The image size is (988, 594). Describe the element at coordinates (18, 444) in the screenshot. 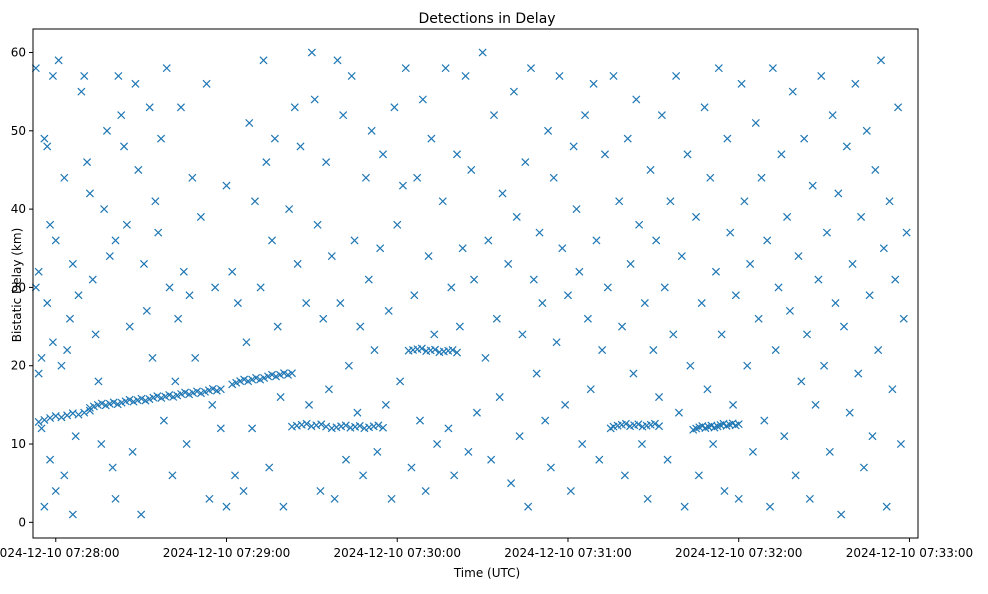

I see `y-tick-label: 10` at that location.